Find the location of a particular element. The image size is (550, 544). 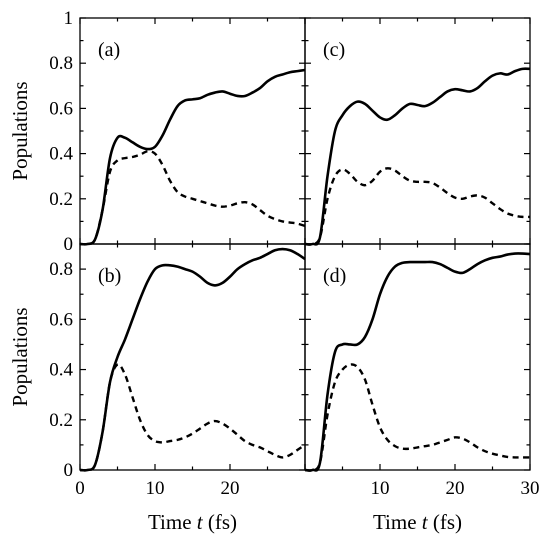

x-tick-label: 30 is located at coordinates (530, 488).